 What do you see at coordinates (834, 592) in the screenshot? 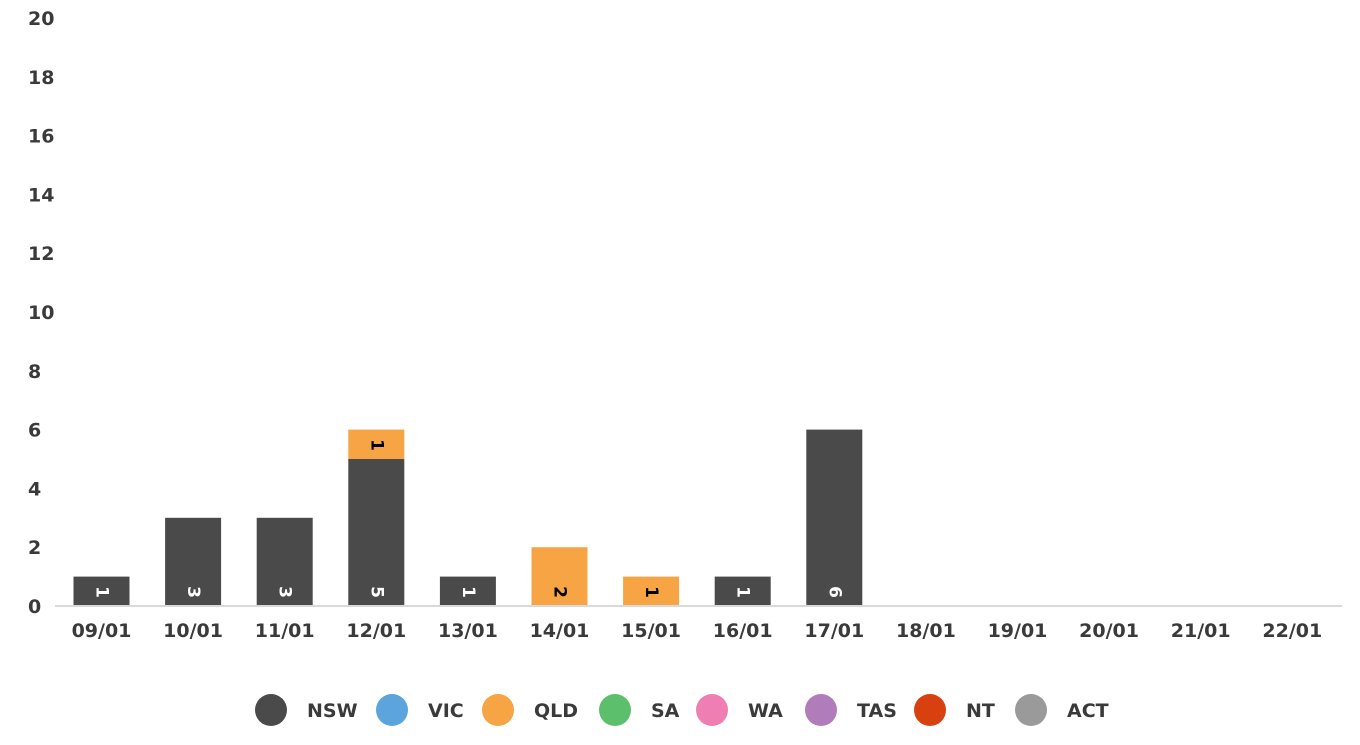
I see `bar-value-label: 6` at bounding box center [834, 592].